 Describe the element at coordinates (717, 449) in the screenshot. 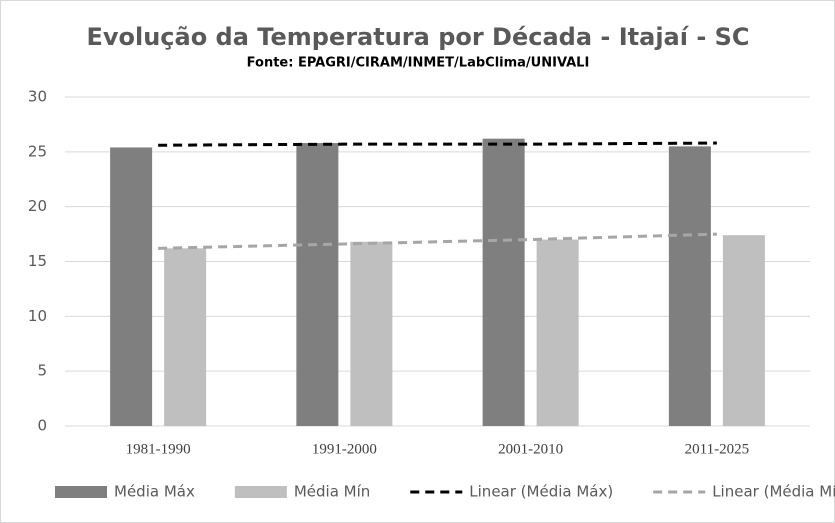

I see `x-tick-label: 2011-2025` at that location.